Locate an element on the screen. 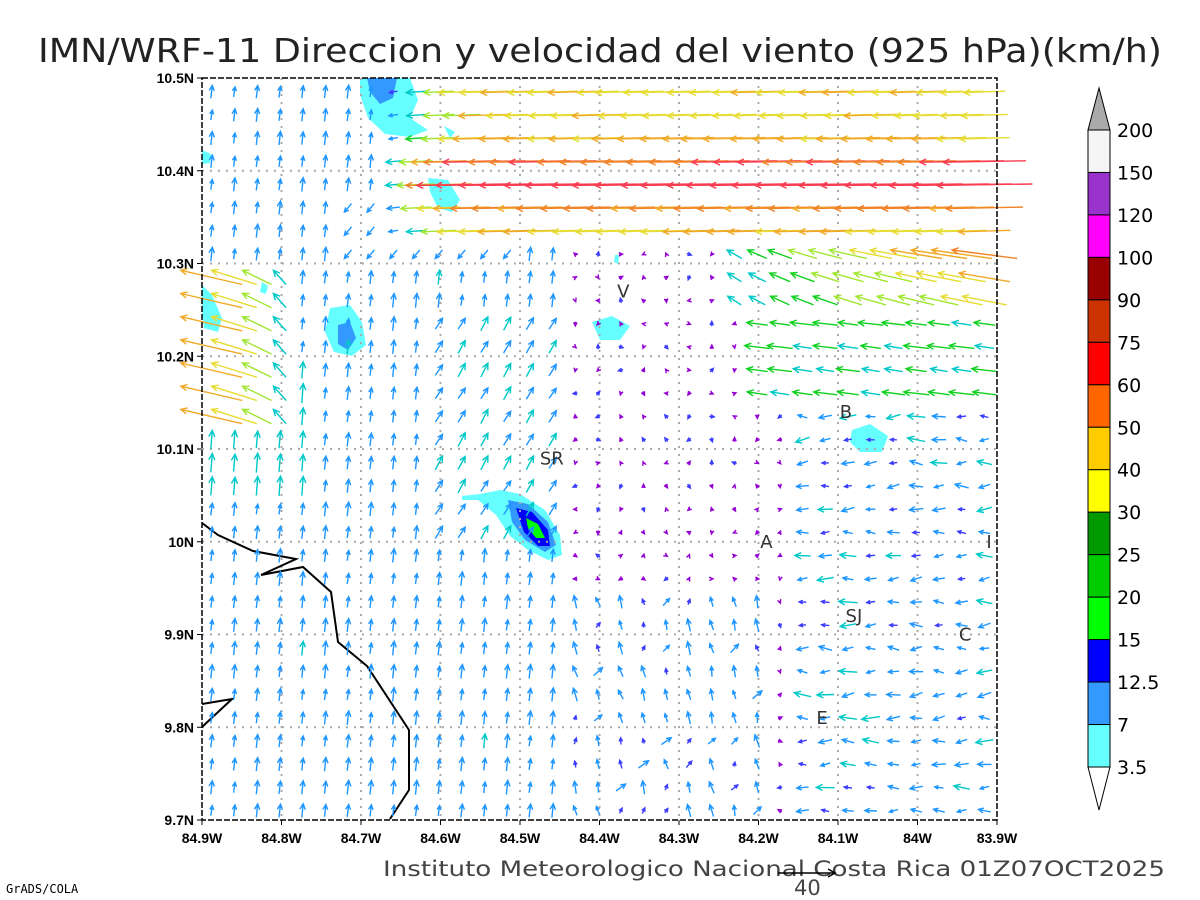 The height and width of the screenshot is (900, 1200). lon-tick-label: 84.9W is located at coordinates (202, 838).